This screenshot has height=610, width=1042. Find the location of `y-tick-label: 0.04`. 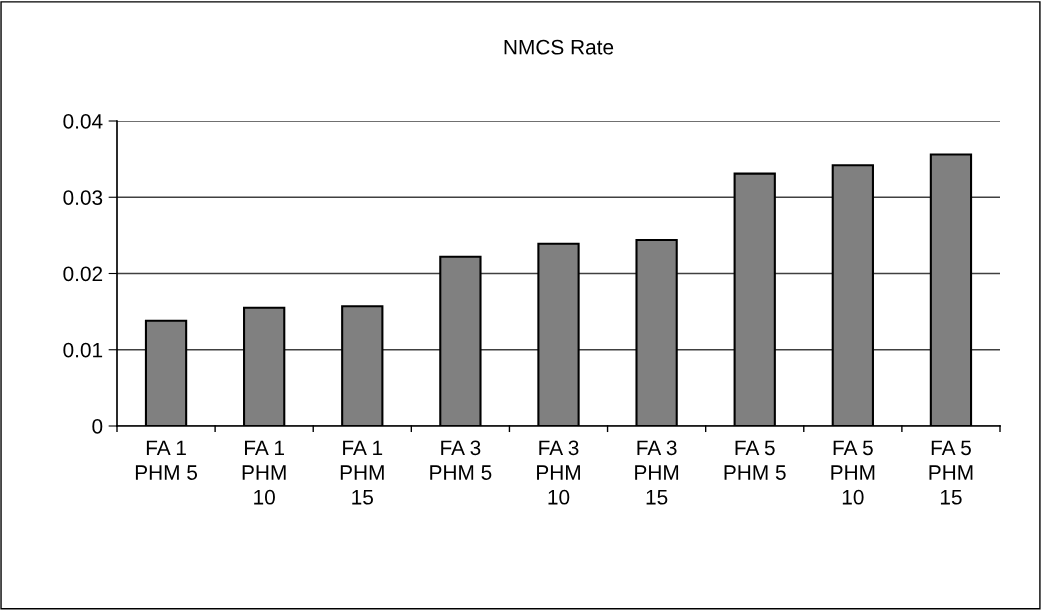

y-tick-label: 0.04 is located at coordinates (83, 121).